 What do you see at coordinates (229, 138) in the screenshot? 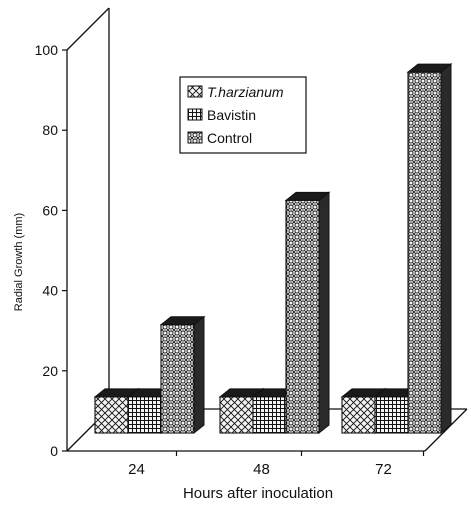
I see `legend-item: Control` at bounding box center [229, 138].